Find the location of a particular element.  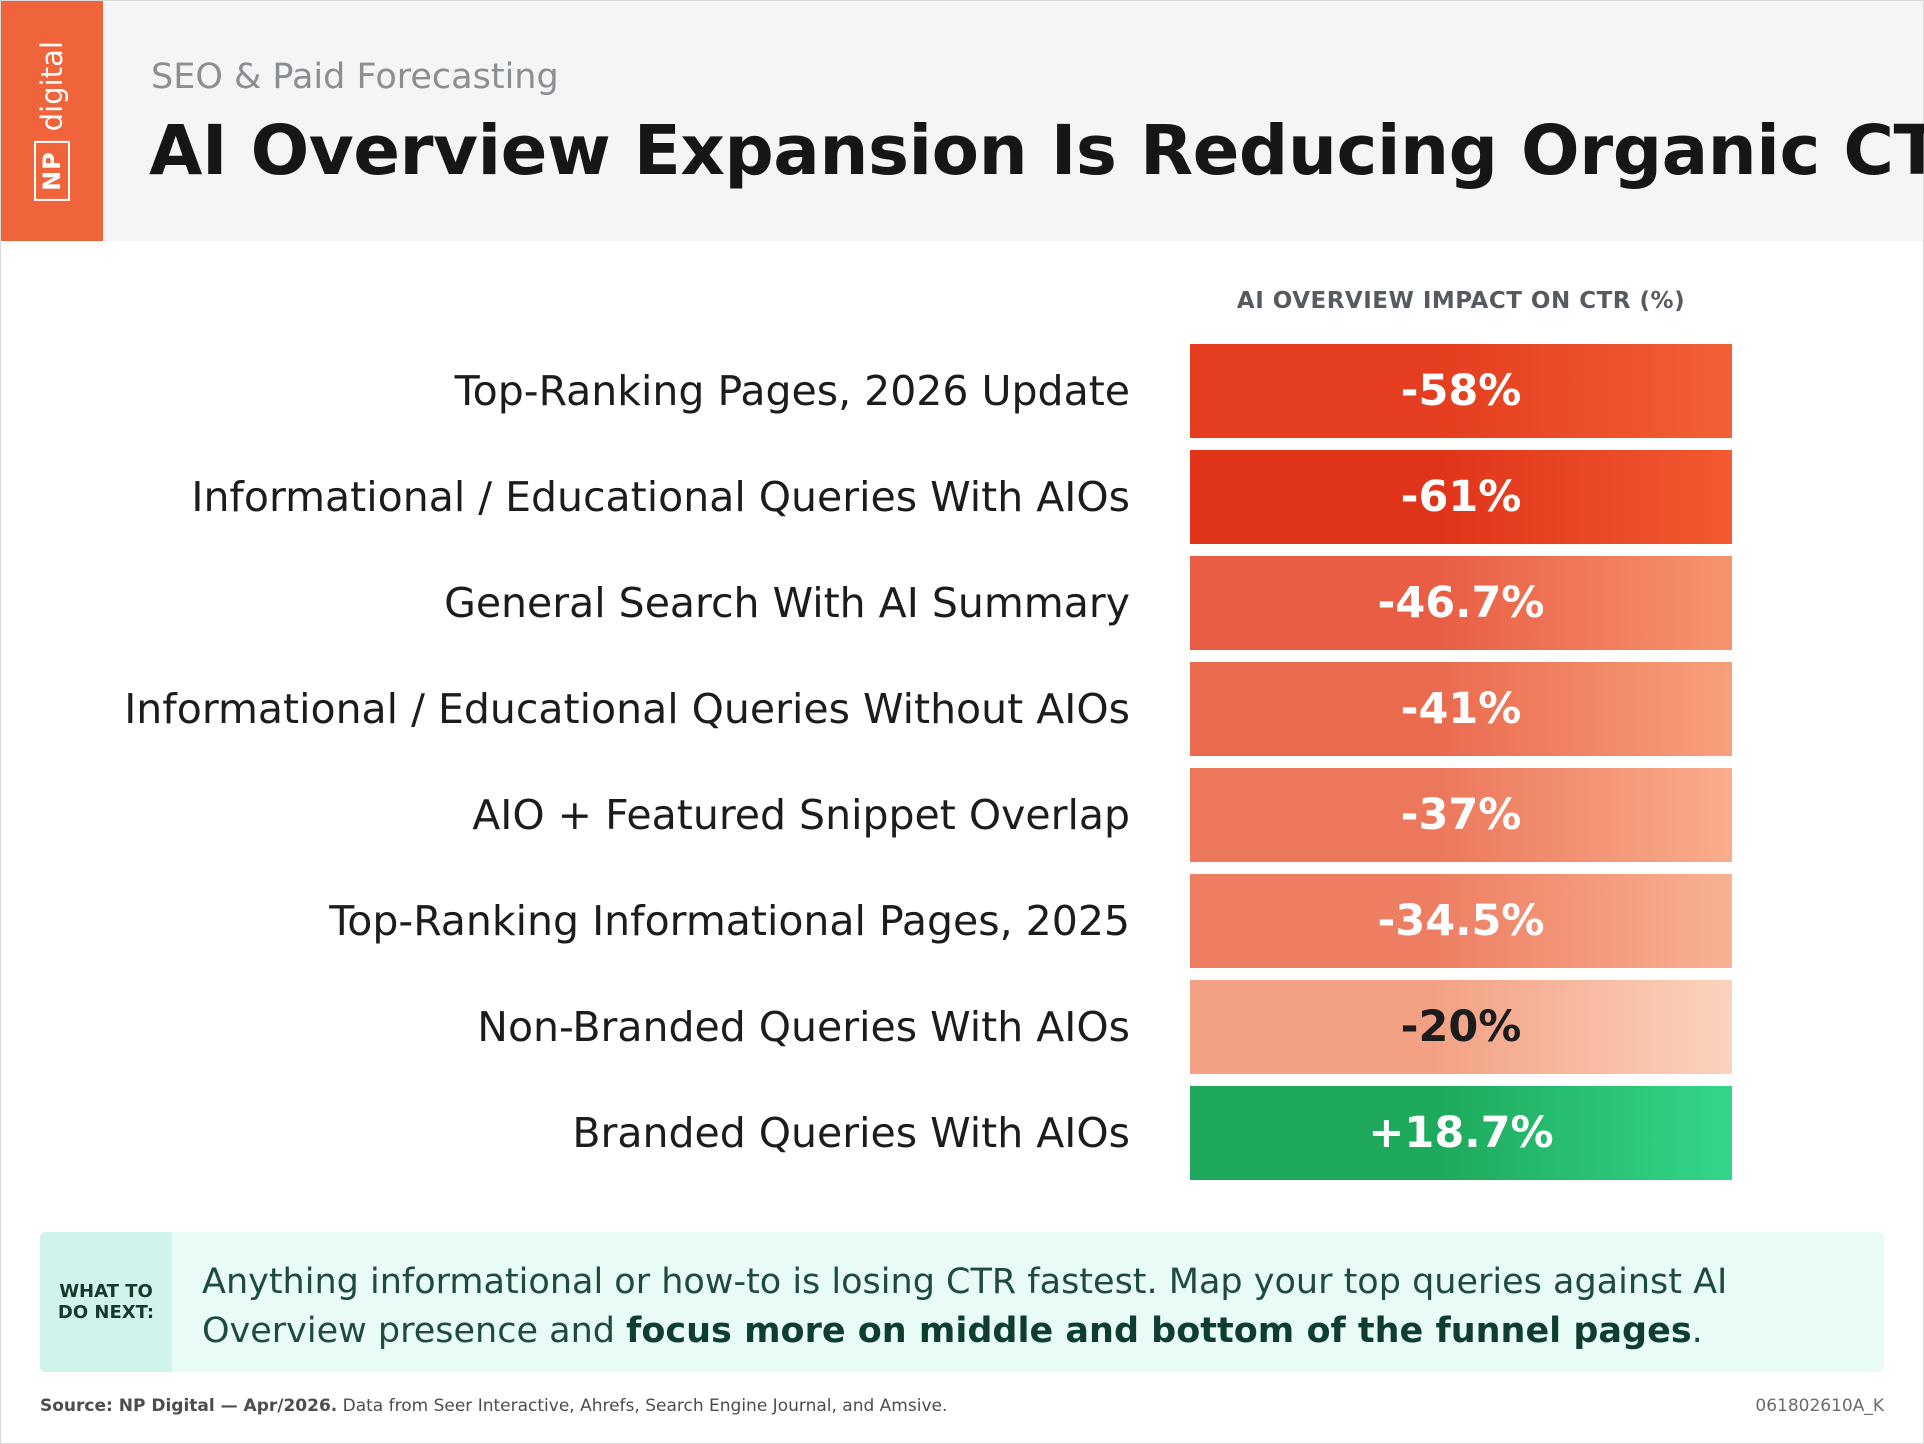

value-label: -20% is located at coordinates (1461, 1027).